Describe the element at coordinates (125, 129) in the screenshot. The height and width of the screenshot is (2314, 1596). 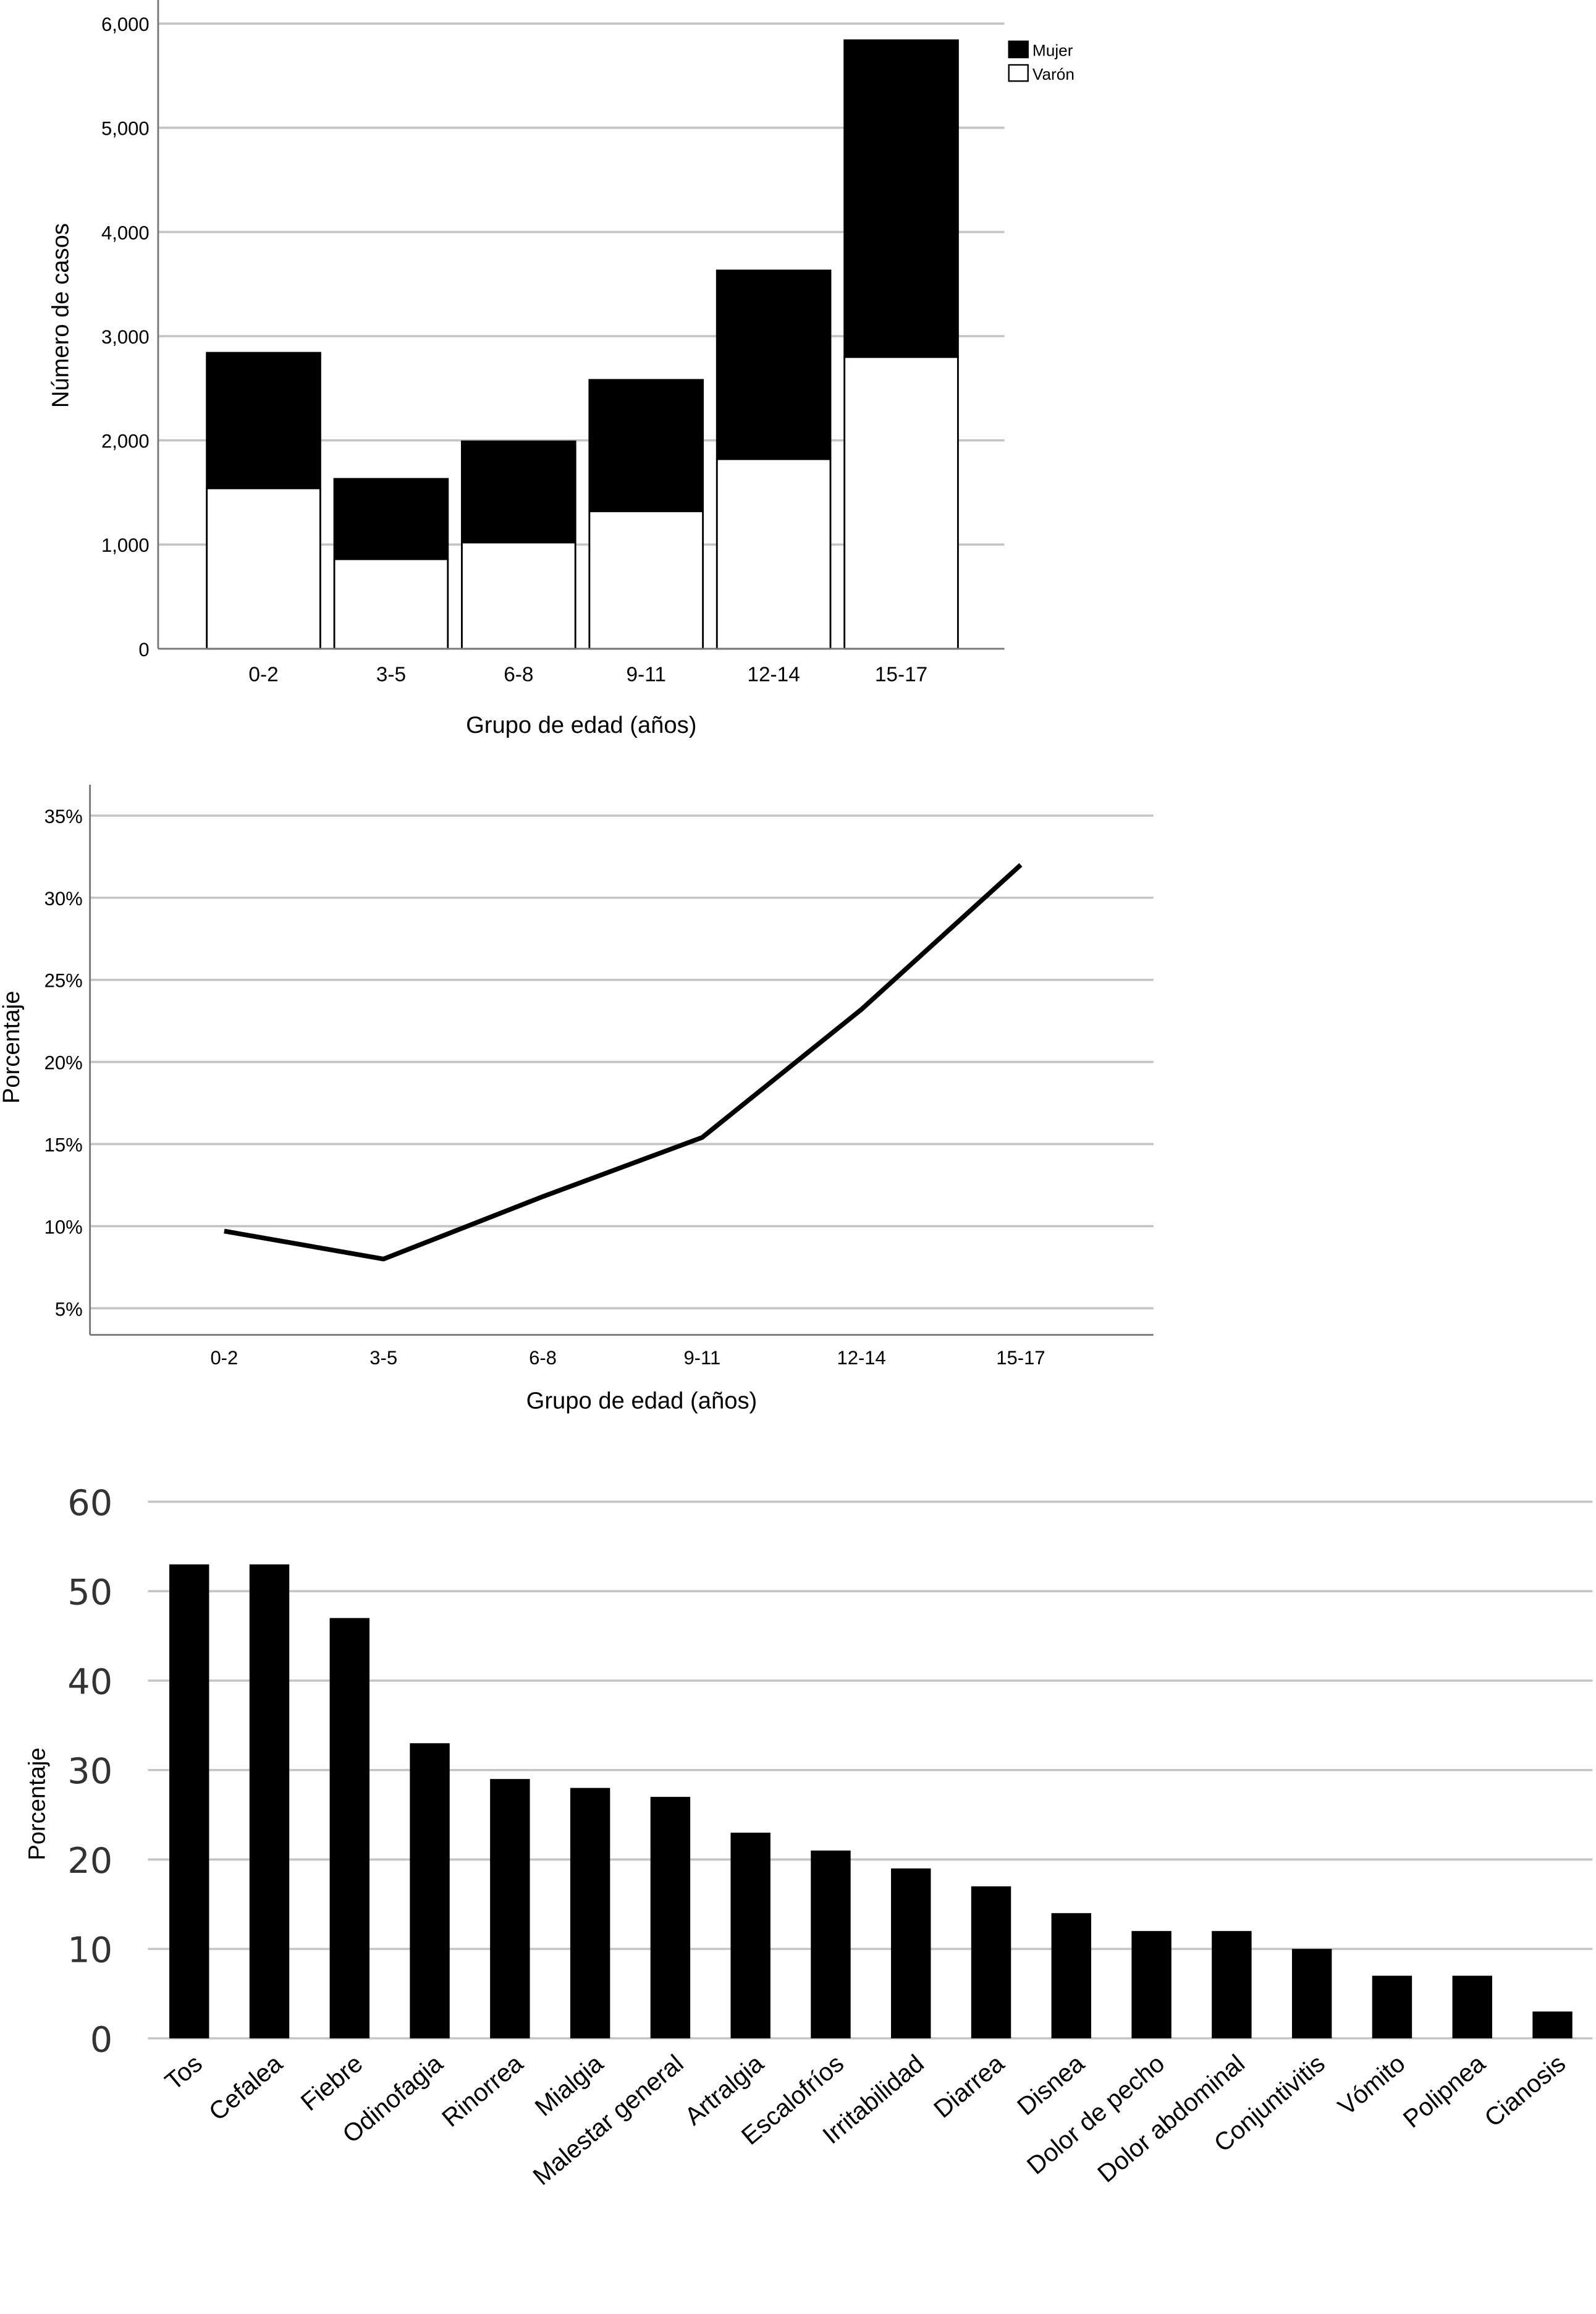
I see `y-tick-label: 5,000` at that location.